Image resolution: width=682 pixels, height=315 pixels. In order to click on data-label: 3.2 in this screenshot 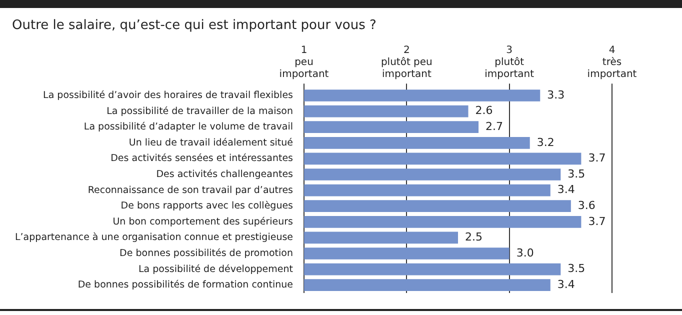, I will do `click(545, 142)`.